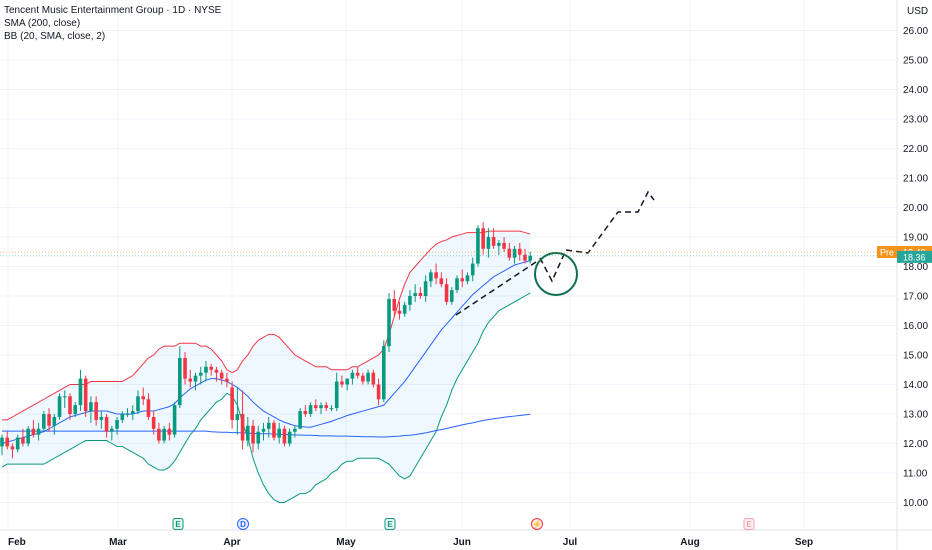 The width and height of the screenshot is (932, 550). Describe the element at coordinates (118, 542) in the screenshot. I see `time-tick-label: Mar` at that location.